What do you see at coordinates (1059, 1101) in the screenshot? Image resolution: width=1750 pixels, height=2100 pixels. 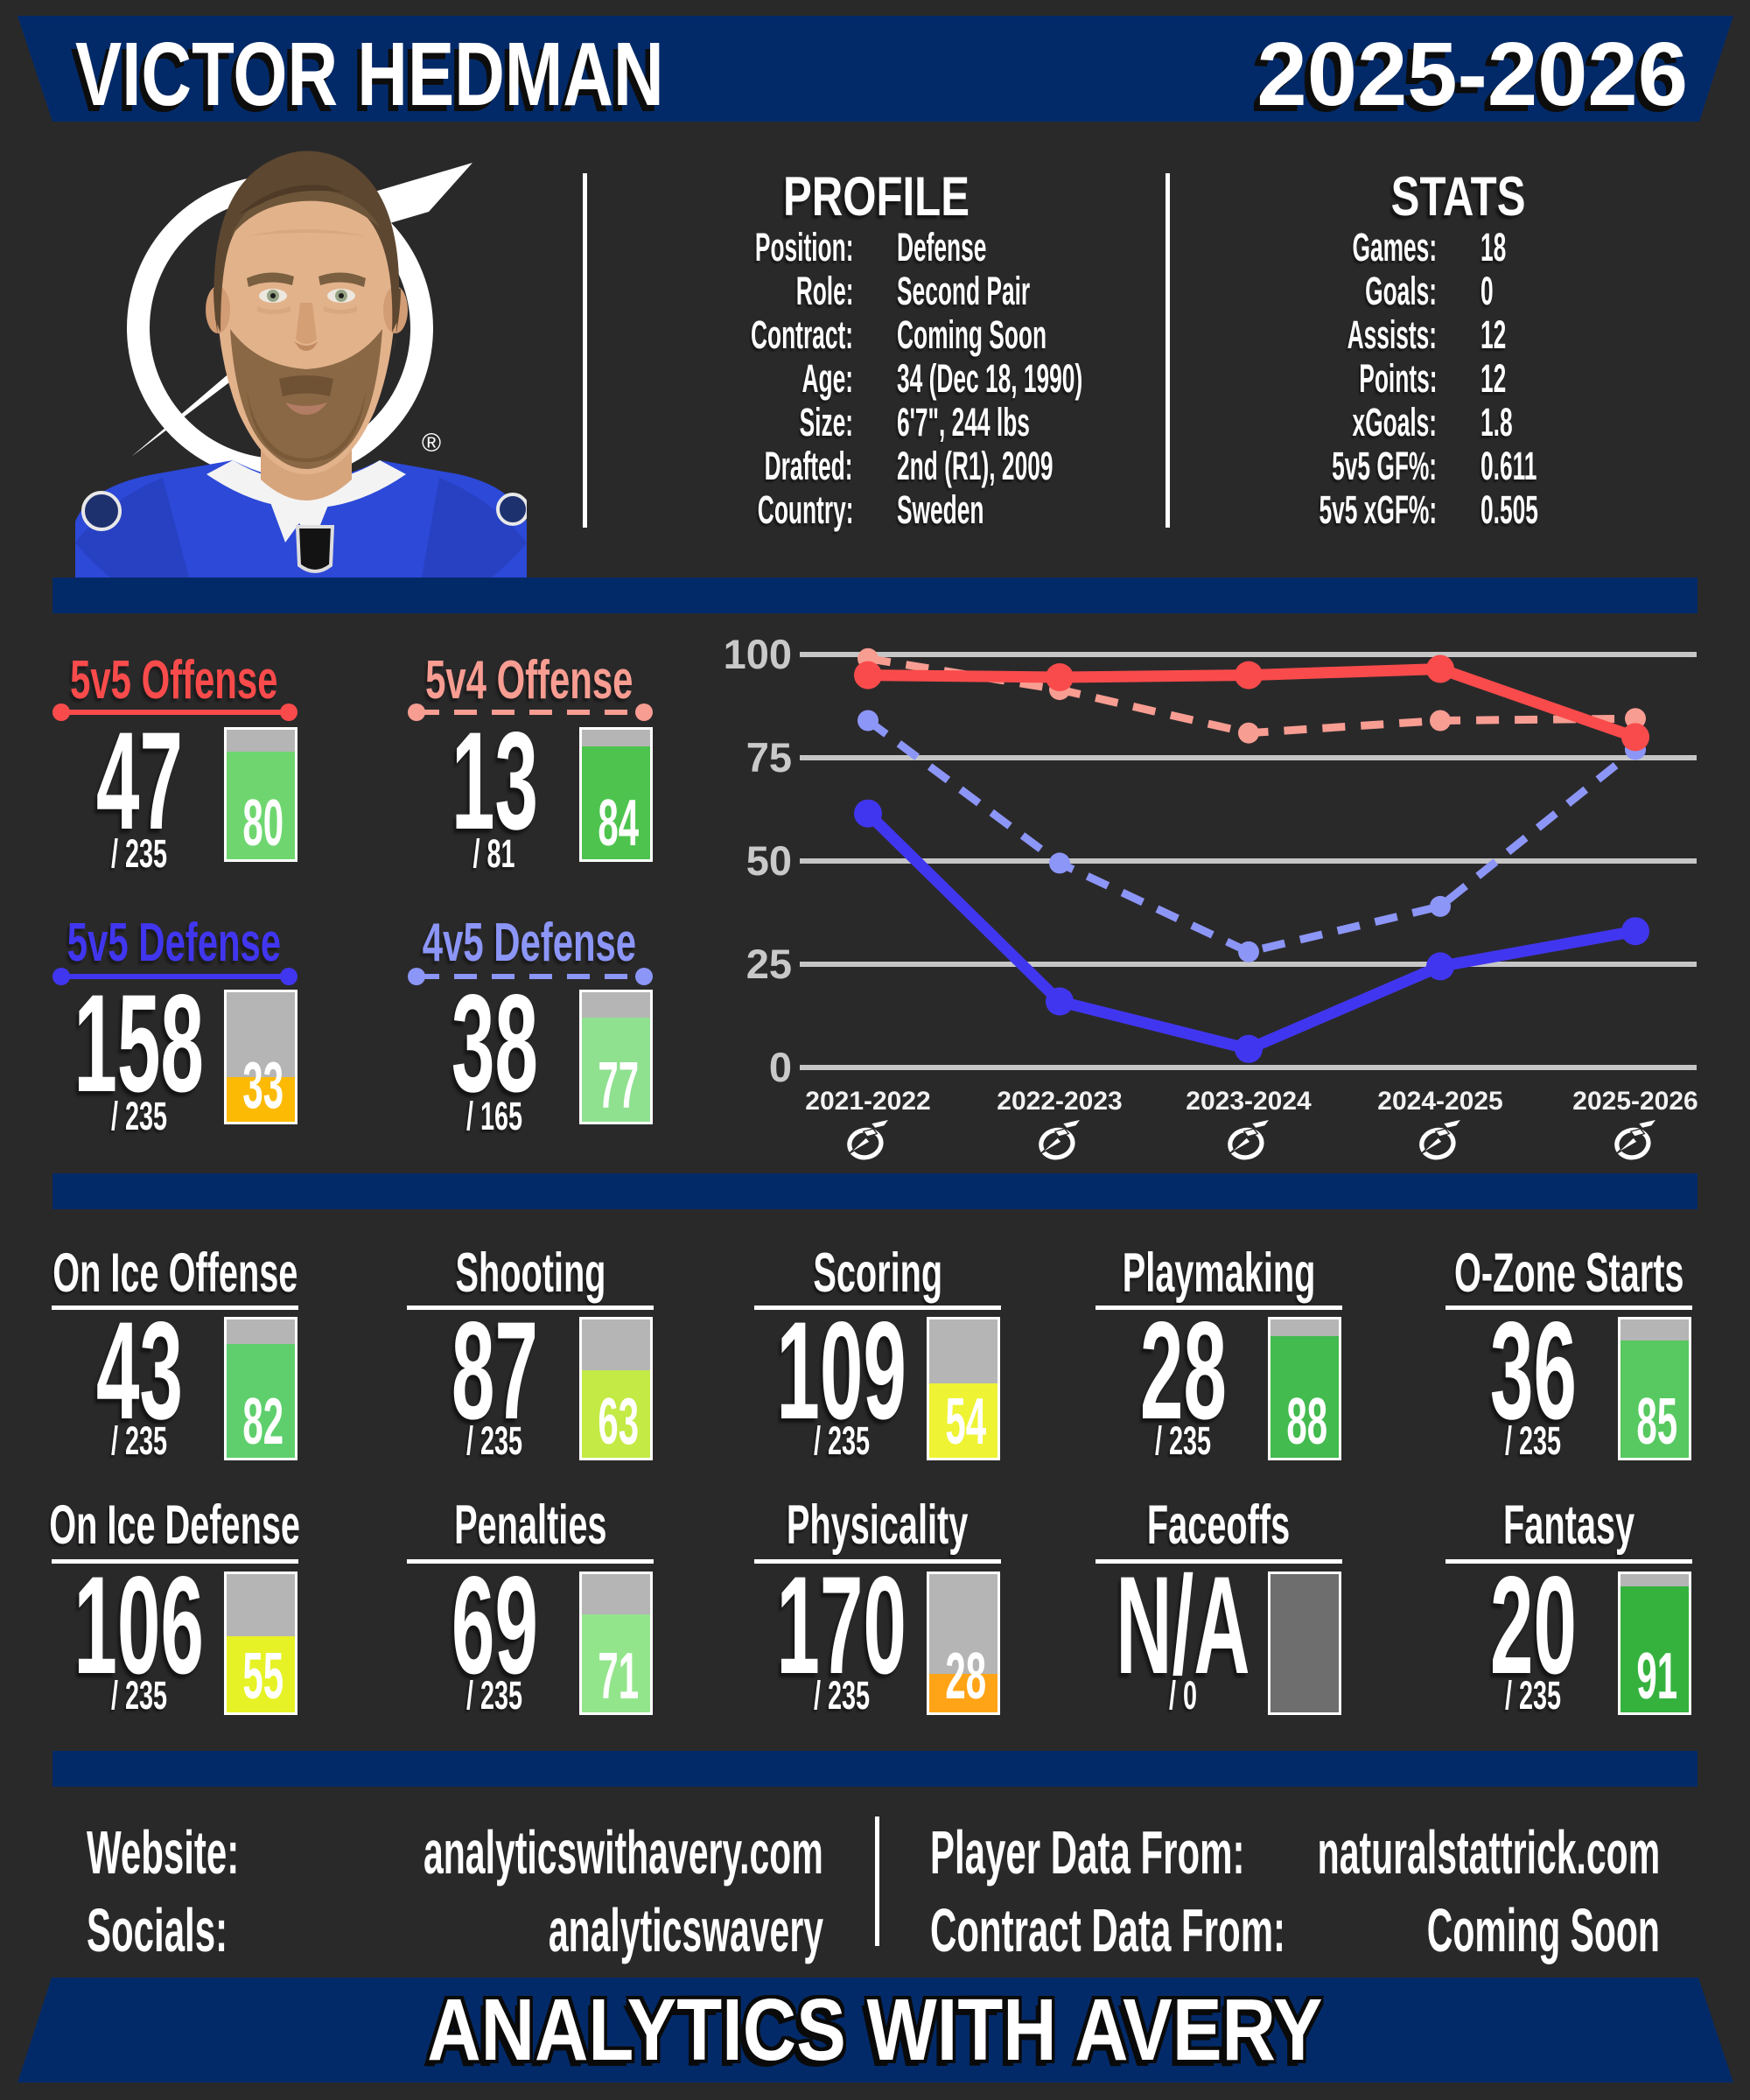 I see `svg-text: 2022-2023` at bounding box center [1059, 1101].